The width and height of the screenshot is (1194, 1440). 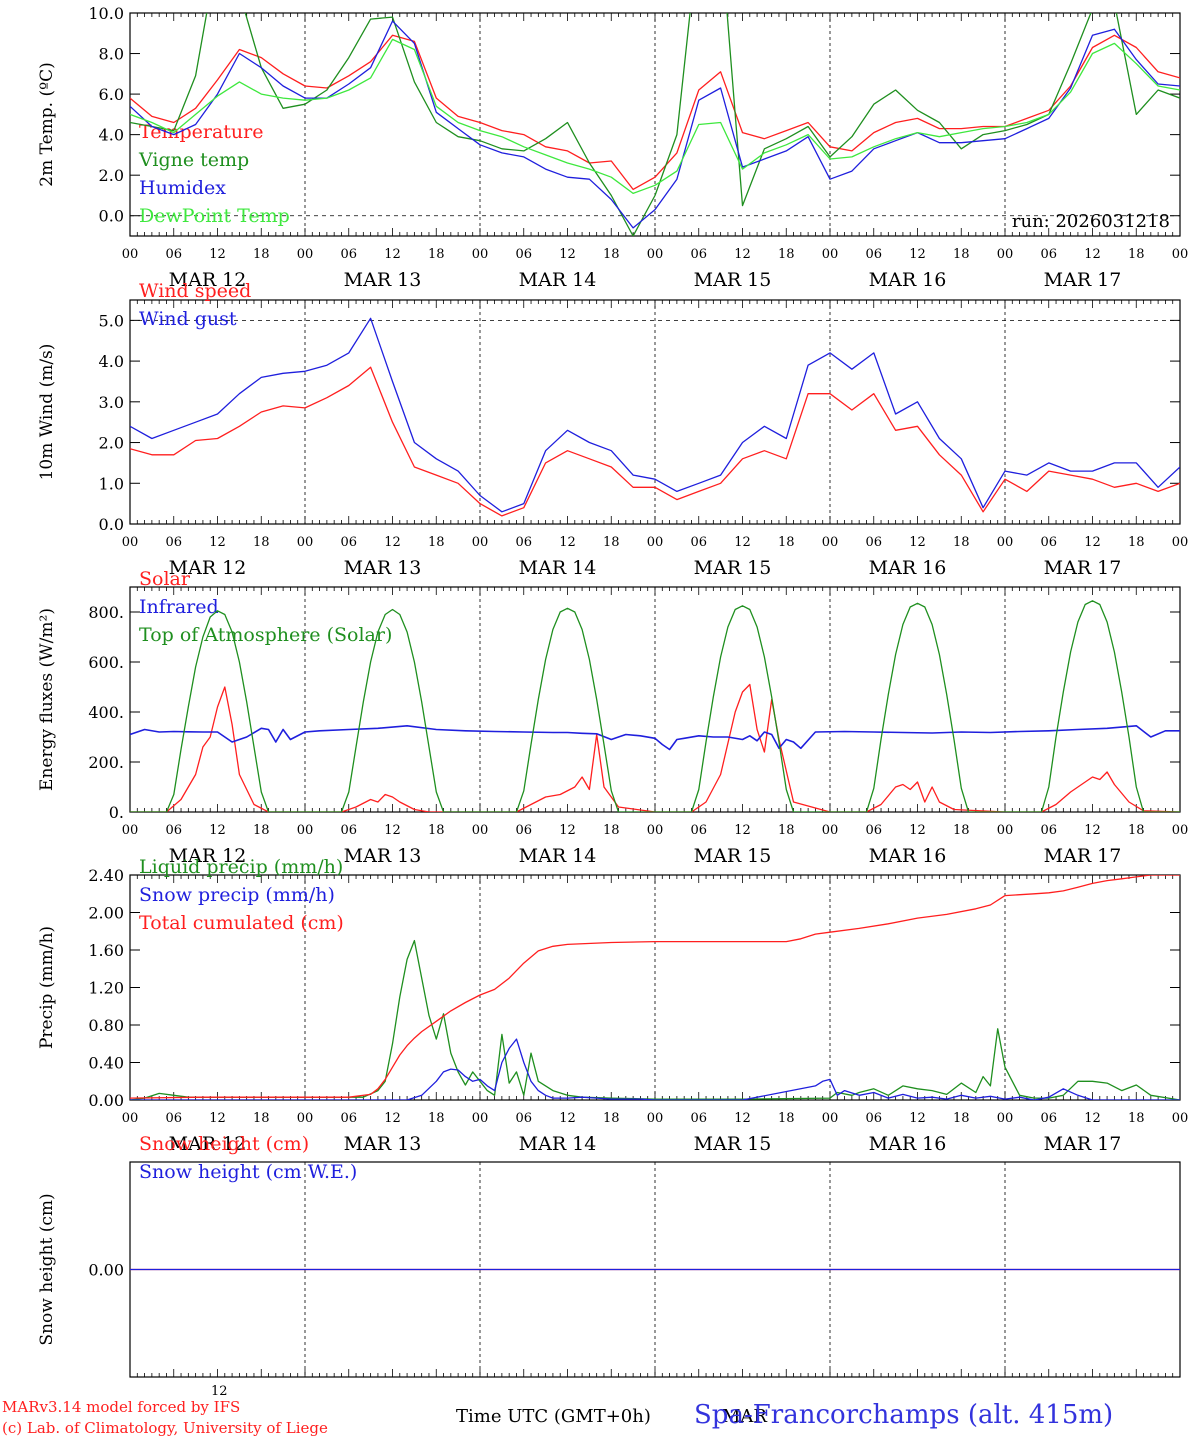 What do you see at coordinates (241, 923) in the screenshot?
I see `legend-entry: Total cumulated (cm)` at bounding box center [241, 923].